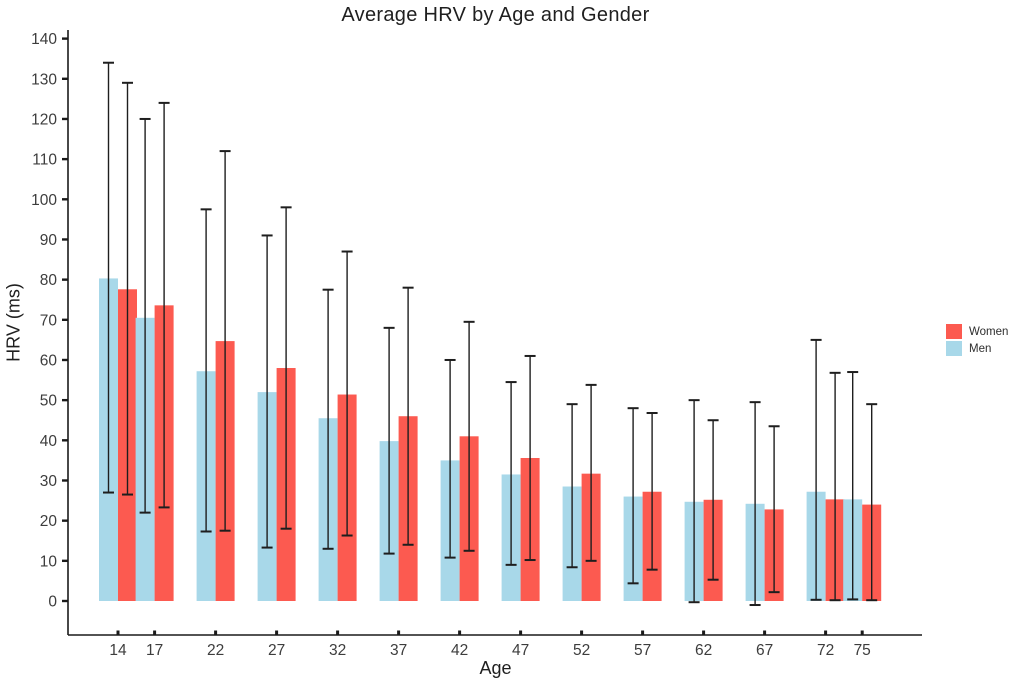  What do you see at coordinates (44, 200) in the screenshot?
I see `y-tick-label-100: 100` at bounding box center [44, 200].